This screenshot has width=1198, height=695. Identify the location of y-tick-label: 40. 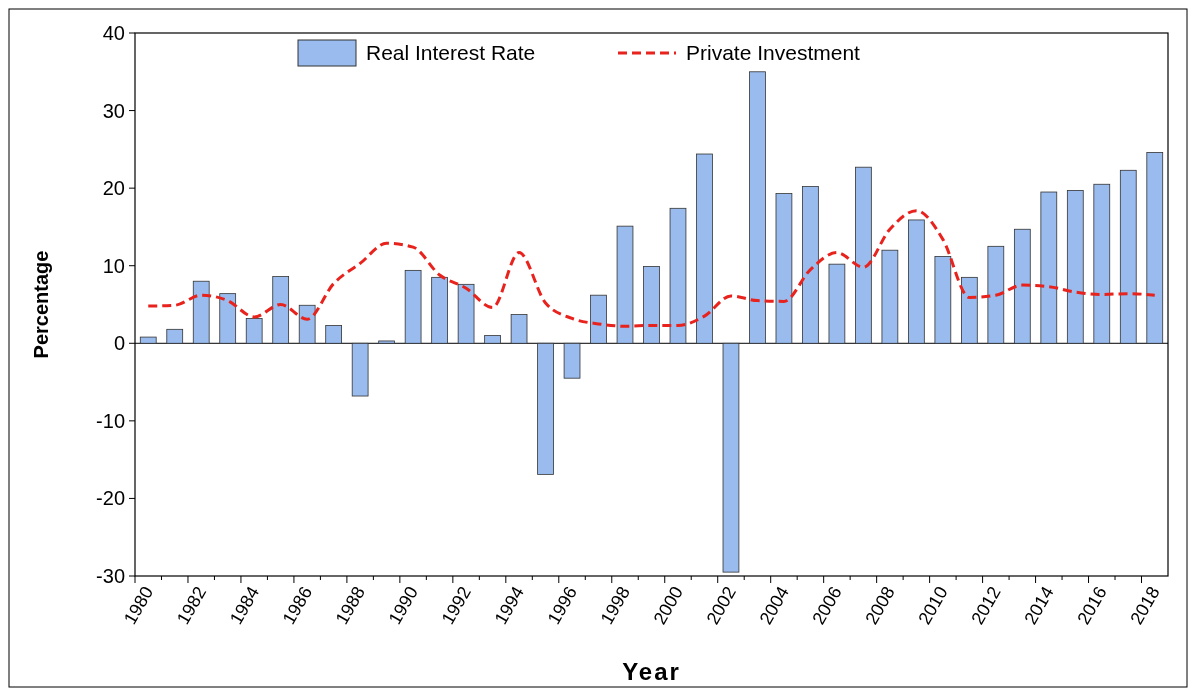
(113, 33).